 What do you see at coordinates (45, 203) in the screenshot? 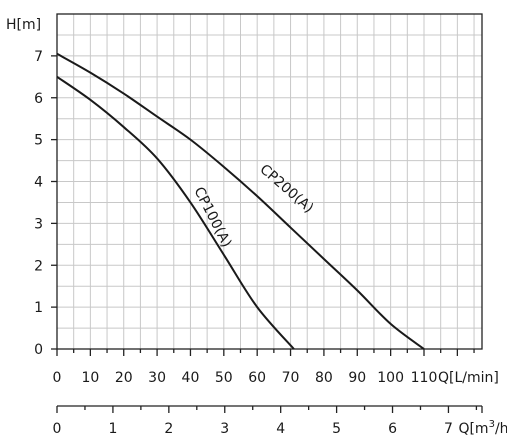
I see `y-axis: 0 1 2 3 4 5 6 7` at bounding box center [45, 203].